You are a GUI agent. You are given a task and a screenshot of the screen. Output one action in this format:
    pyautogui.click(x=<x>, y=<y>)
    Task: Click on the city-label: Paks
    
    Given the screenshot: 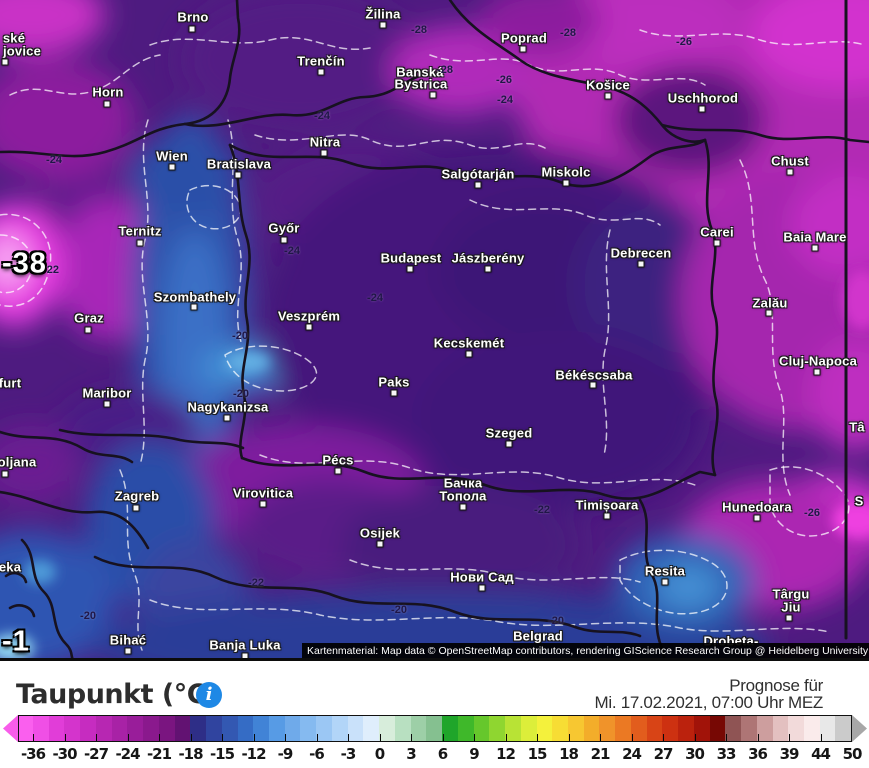 What is the action you would take?
    pyautogui.click(x=394, y=382)
    